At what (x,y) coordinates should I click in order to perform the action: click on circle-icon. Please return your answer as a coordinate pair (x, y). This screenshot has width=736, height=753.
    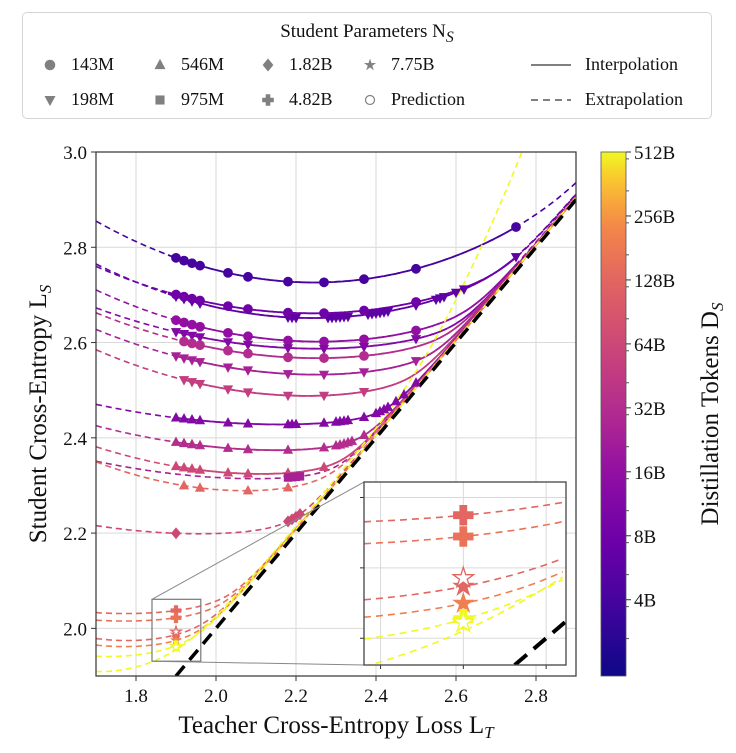
    Looking at the image, I should click on (50, 64).